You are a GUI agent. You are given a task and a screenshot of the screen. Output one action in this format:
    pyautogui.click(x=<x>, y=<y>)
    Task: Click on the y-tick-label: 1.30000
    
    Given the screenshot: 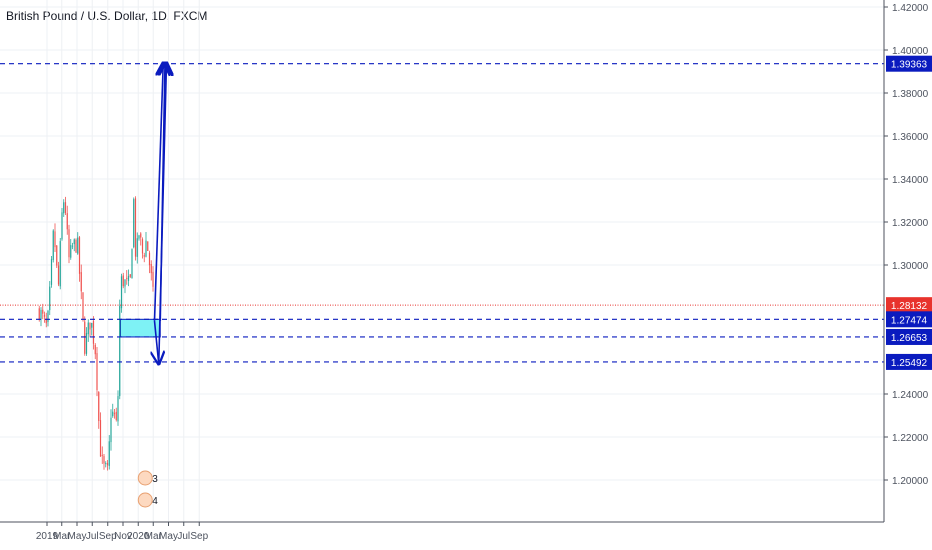 What is the action you would take?
    pyautogui.click(x=910, y=266)
    